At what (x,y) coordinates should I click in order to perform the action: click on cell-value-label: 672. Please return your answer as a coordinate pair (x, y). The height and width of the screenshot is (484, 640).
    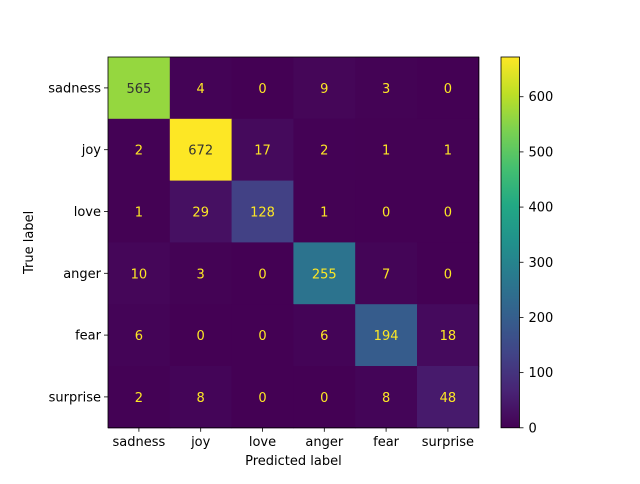
    Looking at the image, I should click on (200, 151).